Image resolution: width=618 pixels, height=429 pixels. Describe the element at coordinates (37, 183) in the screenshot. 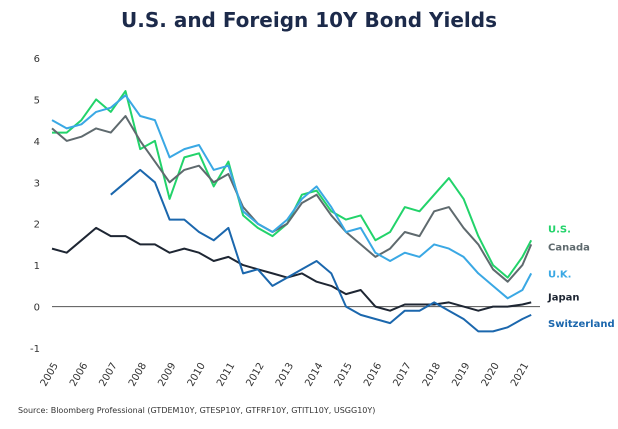

I see `y-tick-label: 3` at that location.